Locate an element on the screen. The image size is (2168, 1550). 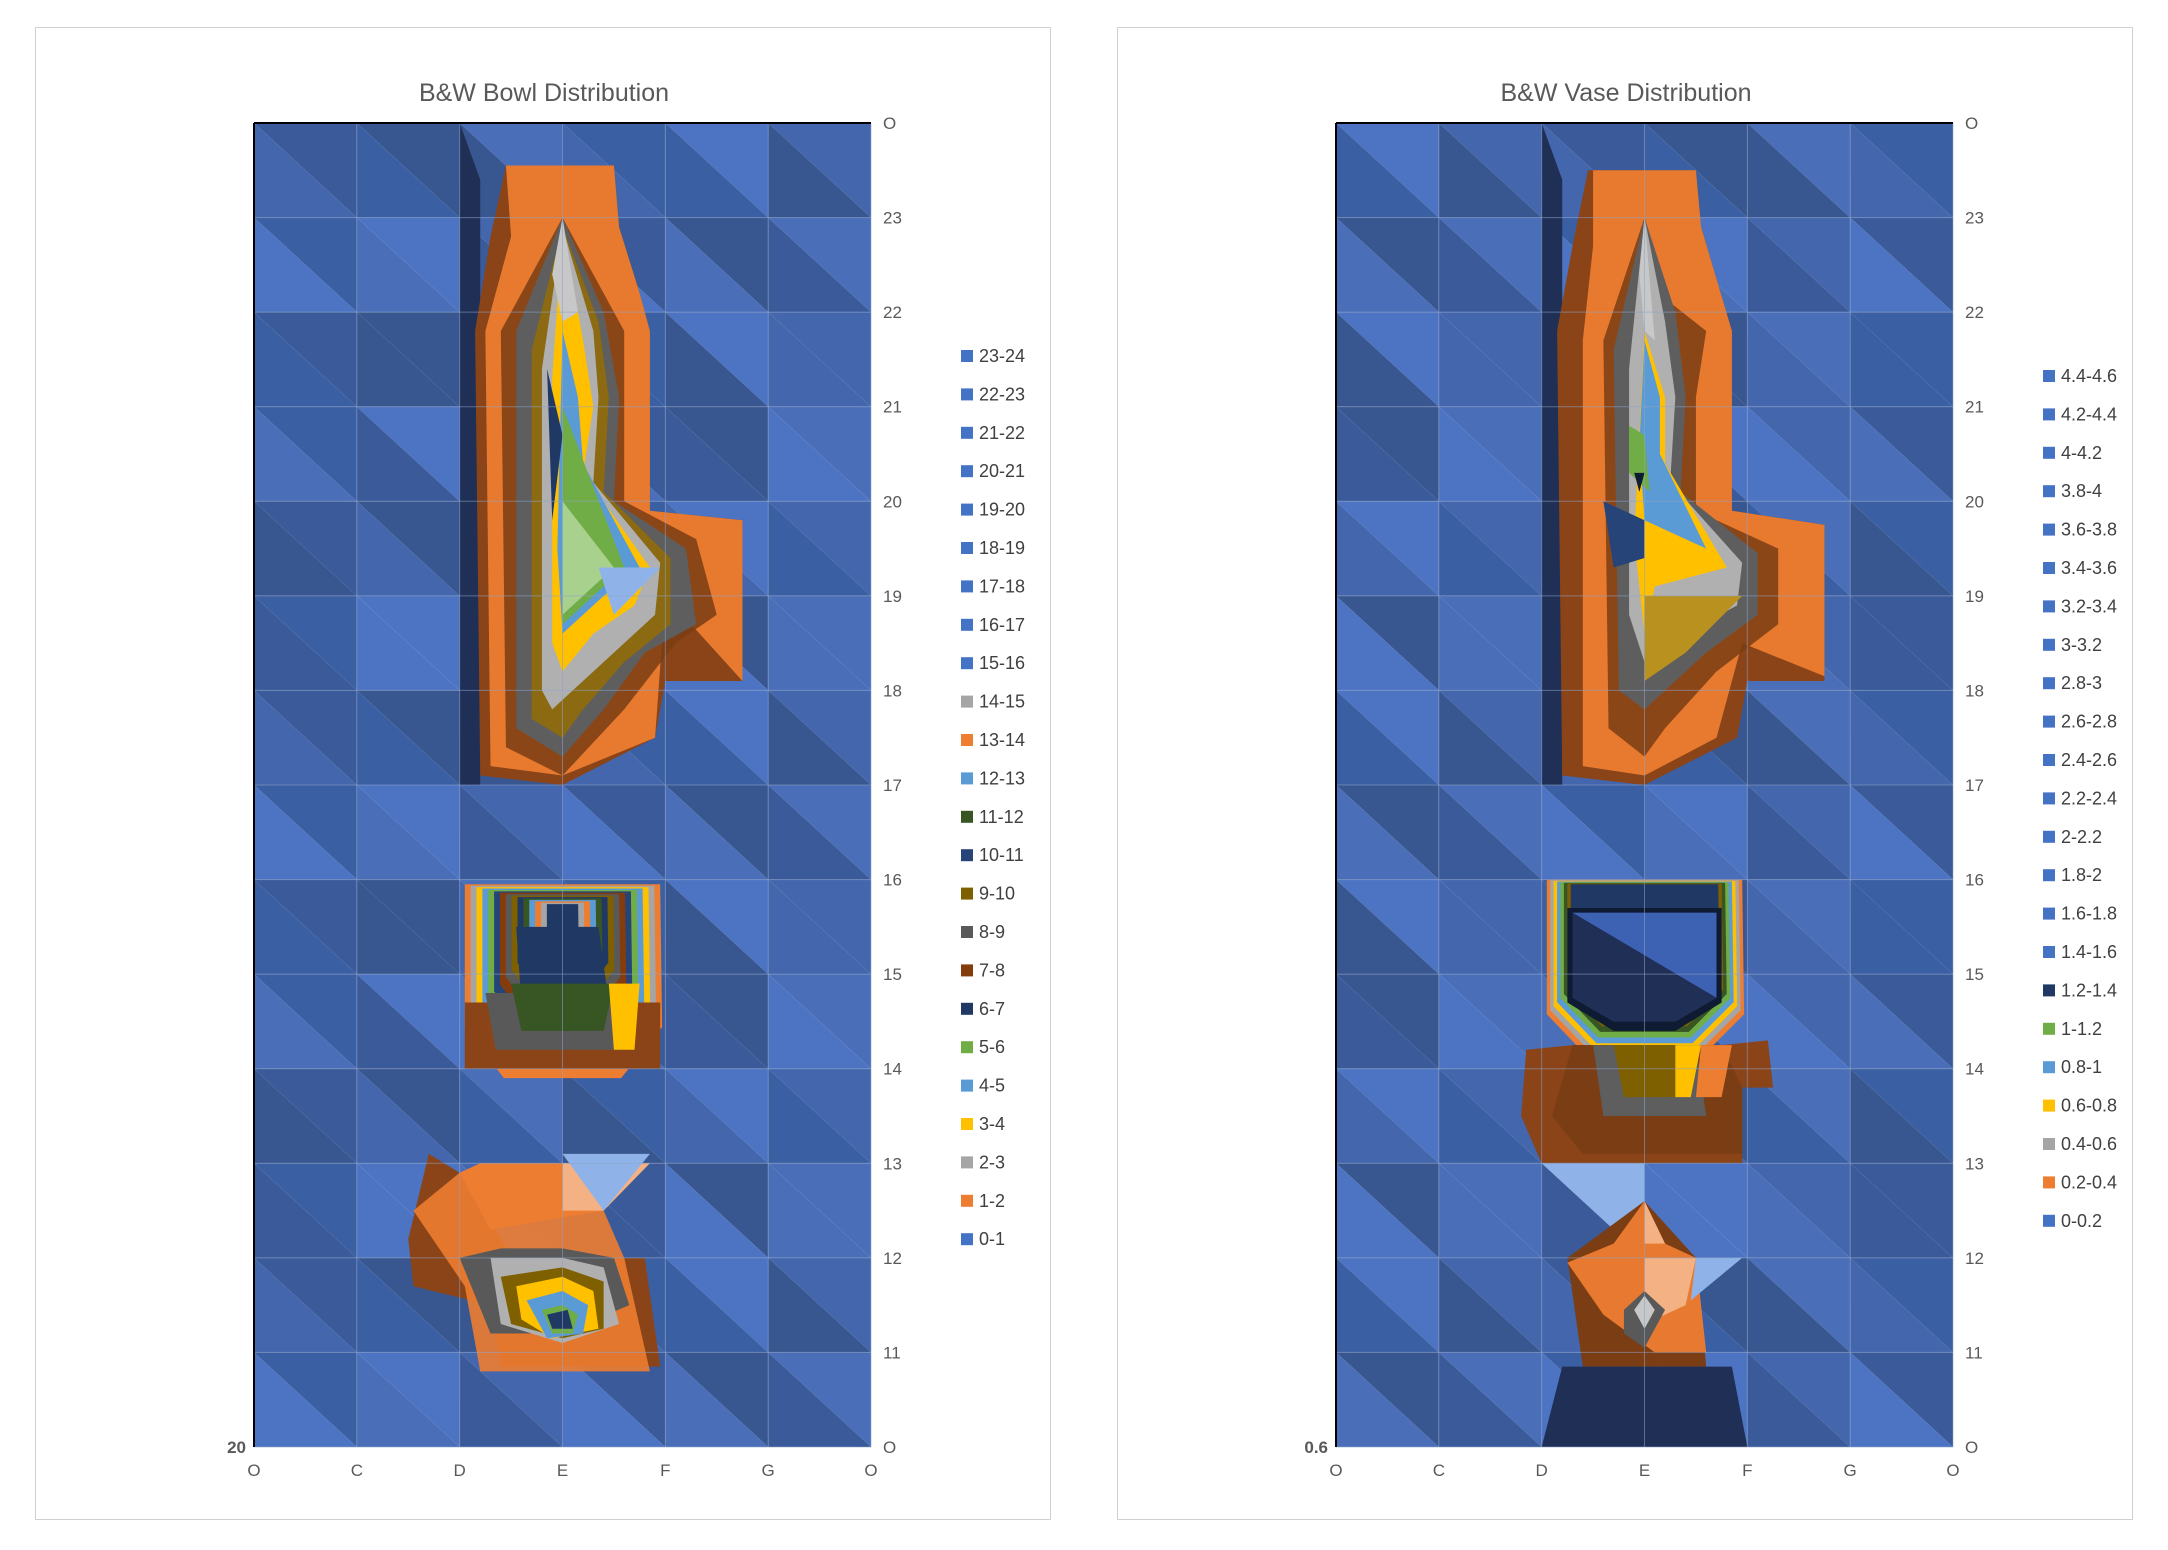
y-tick-label: 21 is located at coordinates (1974, 407).